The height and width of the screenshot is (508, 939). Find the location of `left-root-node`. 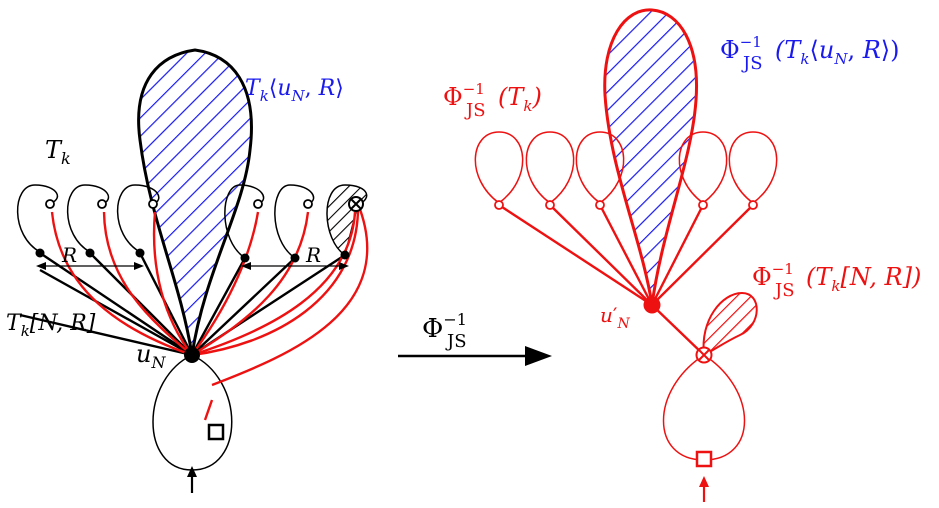

left-root-node is located at coordinates (192, 355).